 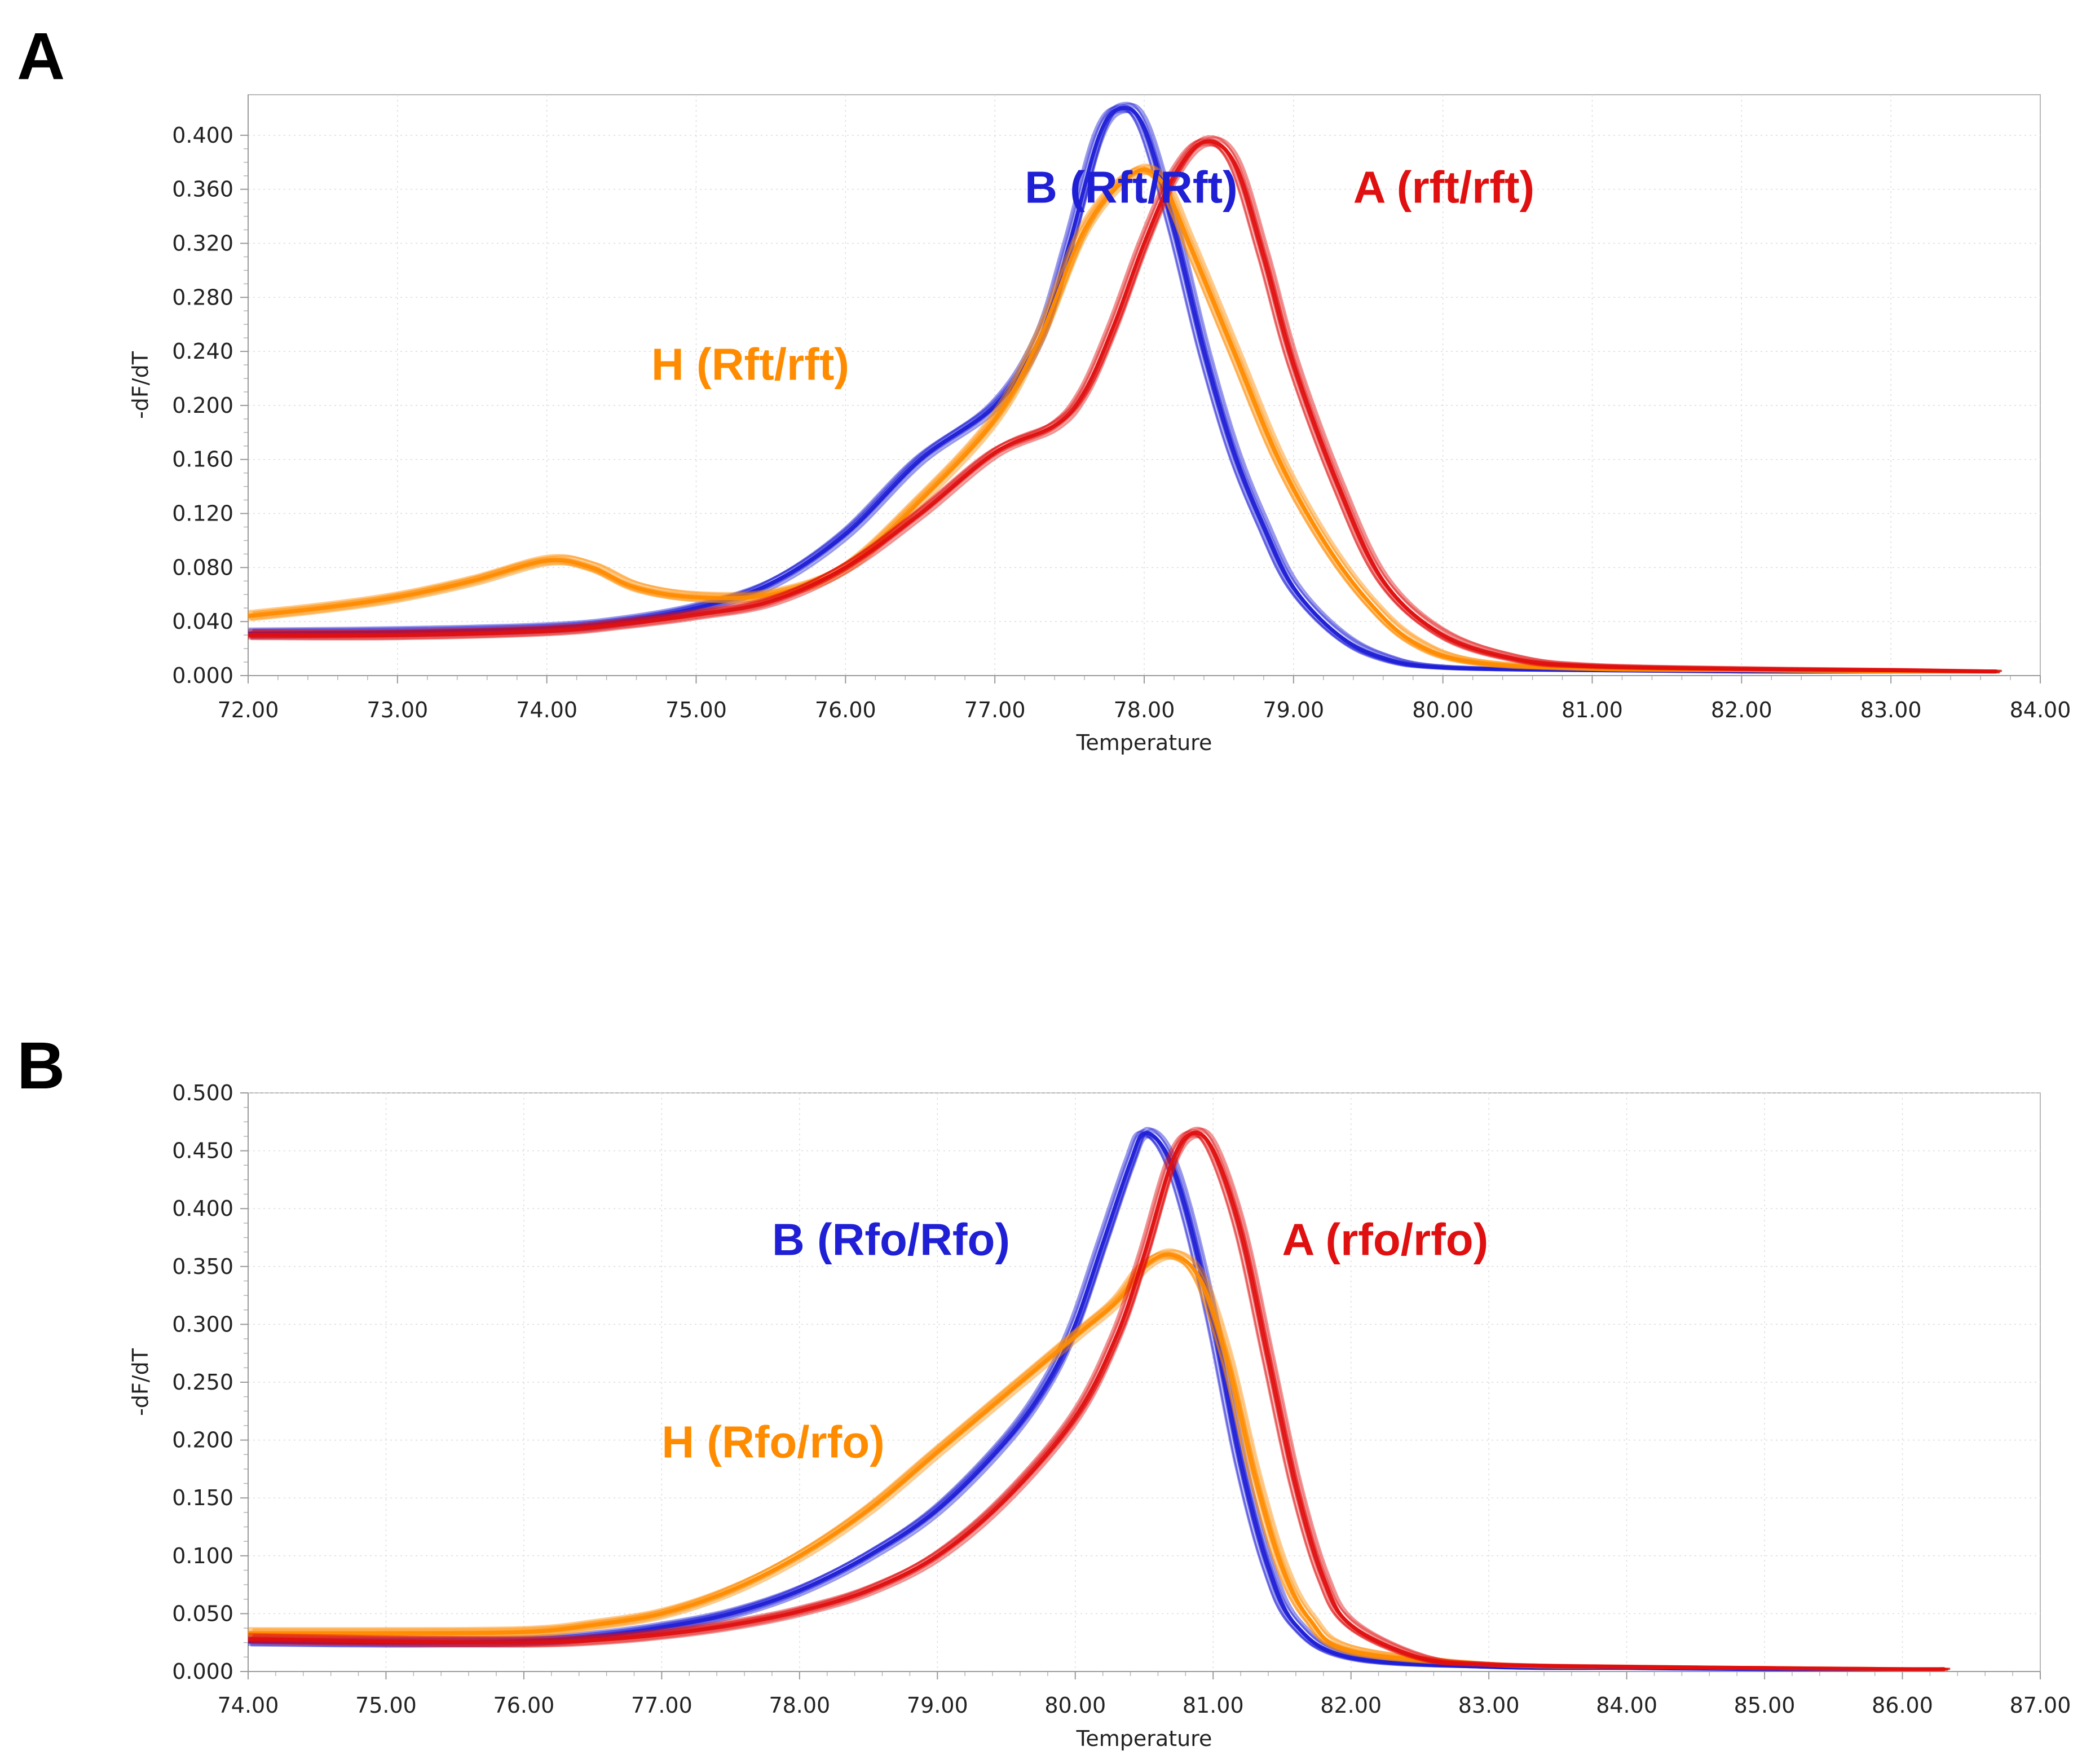 What do you see at coordinates (2040, 1705) in the screenshot?
I see `x-tick-label: 87.00` at bounding box center [2040, 1705].